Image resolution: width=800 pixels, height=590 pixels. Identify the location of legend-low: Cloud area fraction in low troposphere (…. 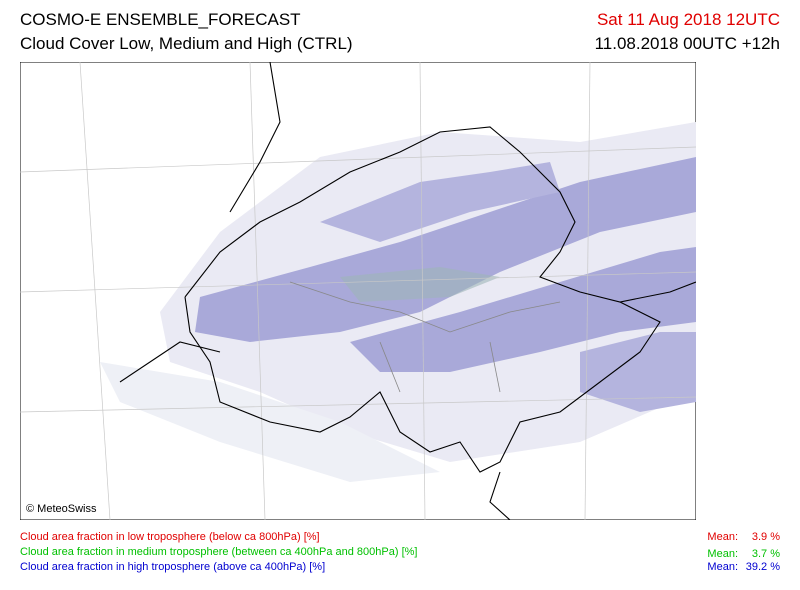
(170, 537).